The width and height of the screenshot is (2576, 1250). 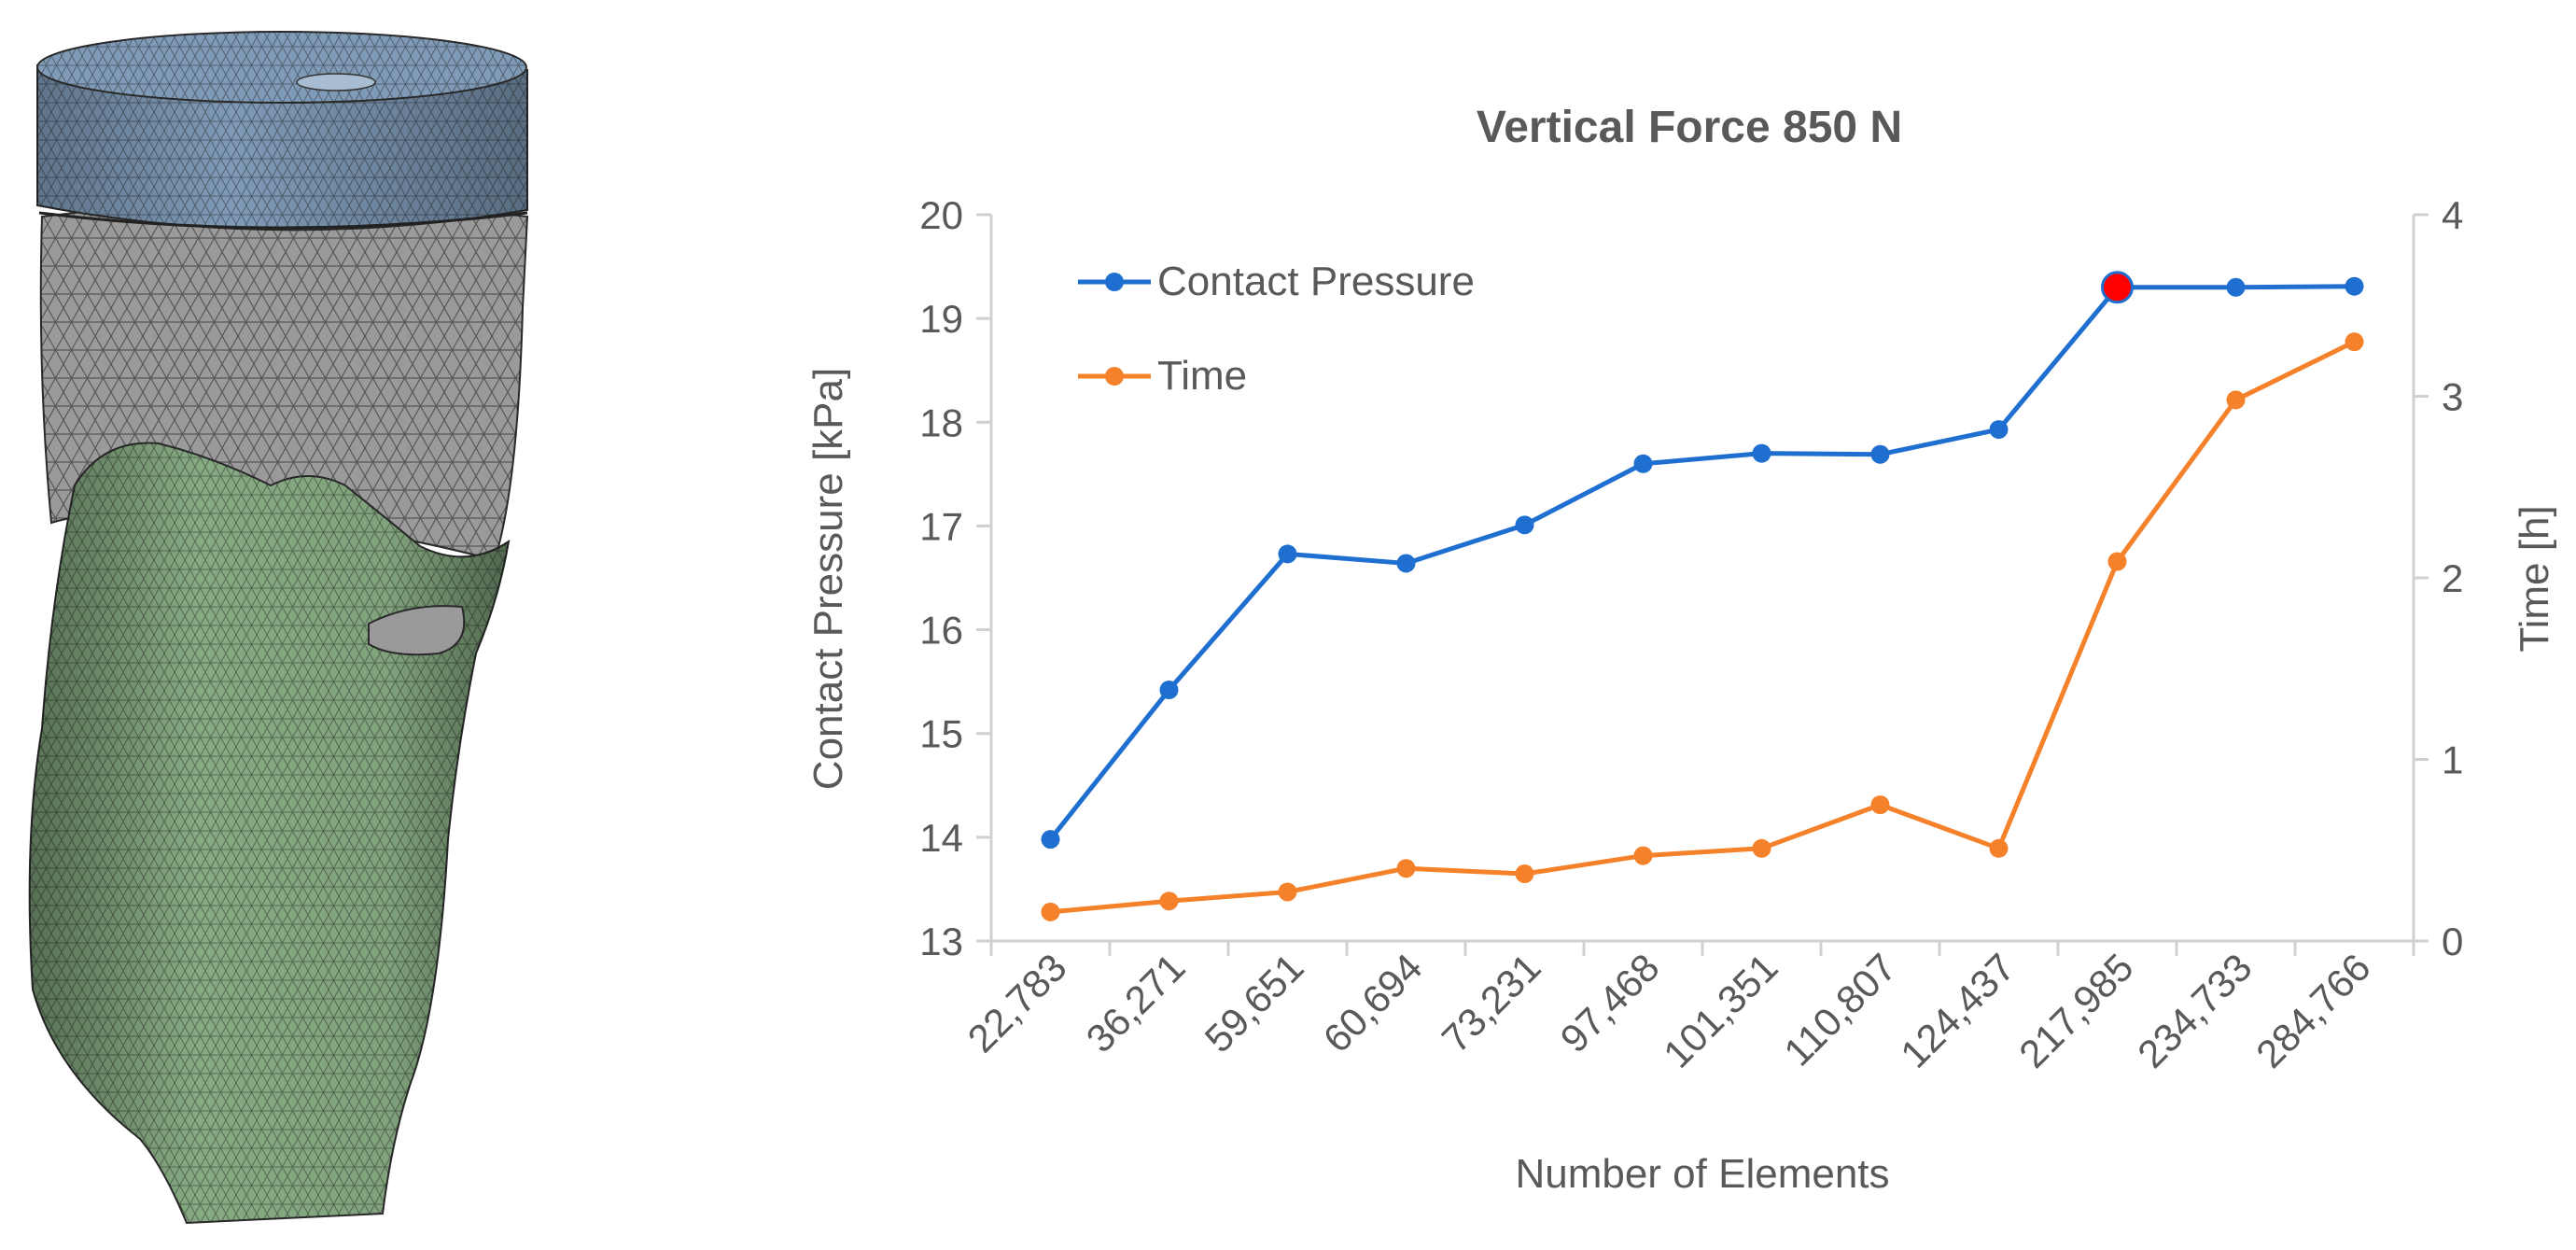 What do you see at coordinates (2452, 941) in the screenshot?
I see `right-tick-label: 0` at bounding box center [2452, 941].